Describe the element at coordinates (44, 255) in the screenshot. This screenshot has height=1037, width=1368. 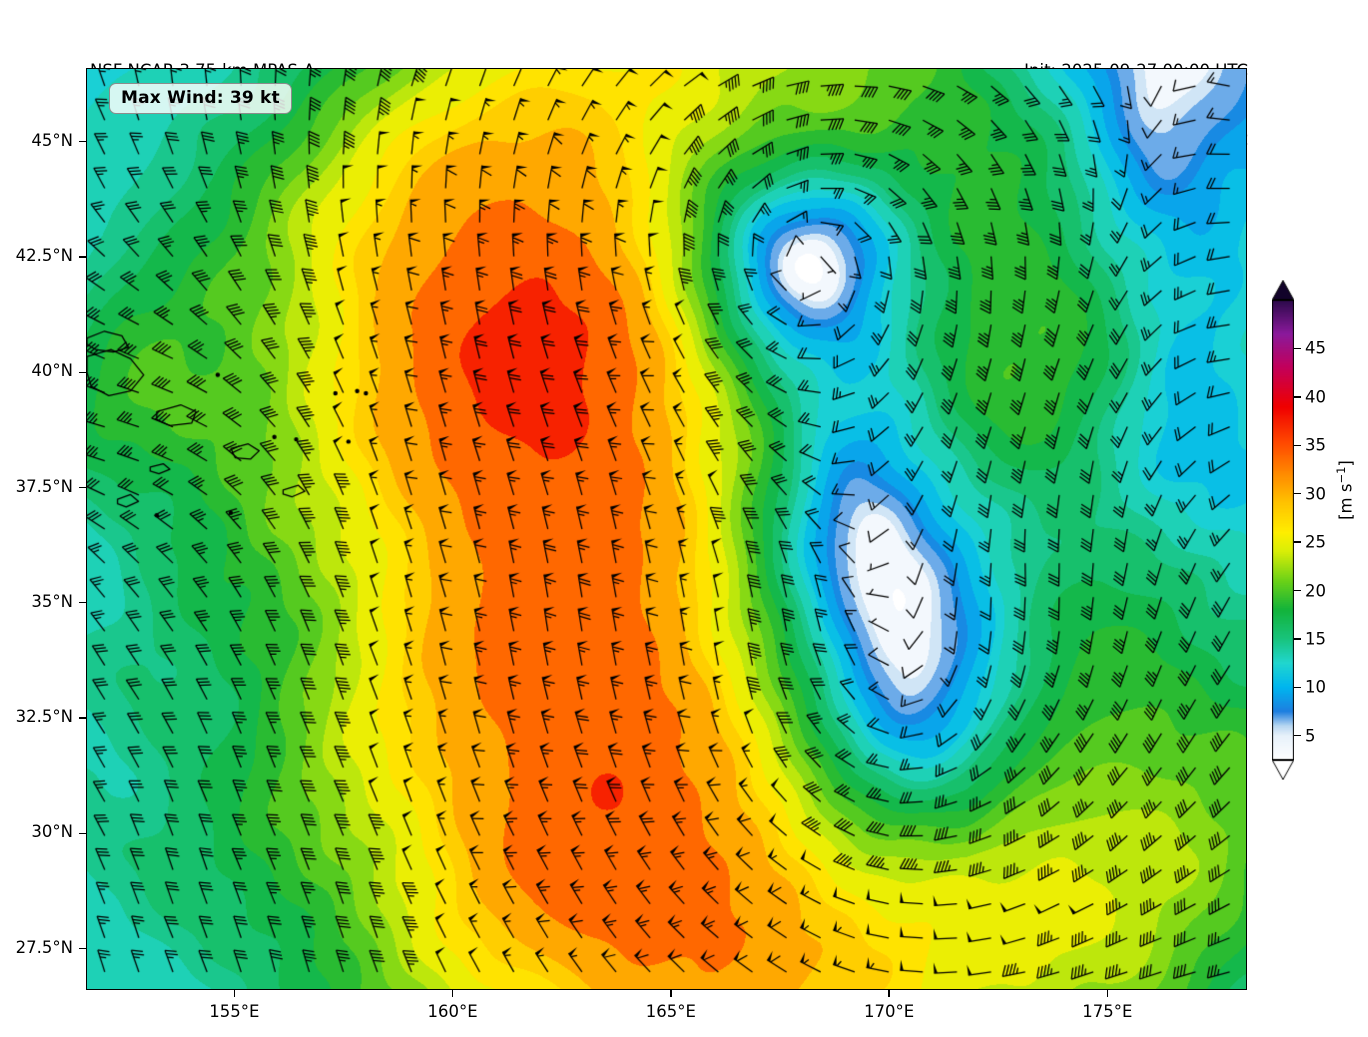
I see `y-tick-label: 42.5°N` at that location.